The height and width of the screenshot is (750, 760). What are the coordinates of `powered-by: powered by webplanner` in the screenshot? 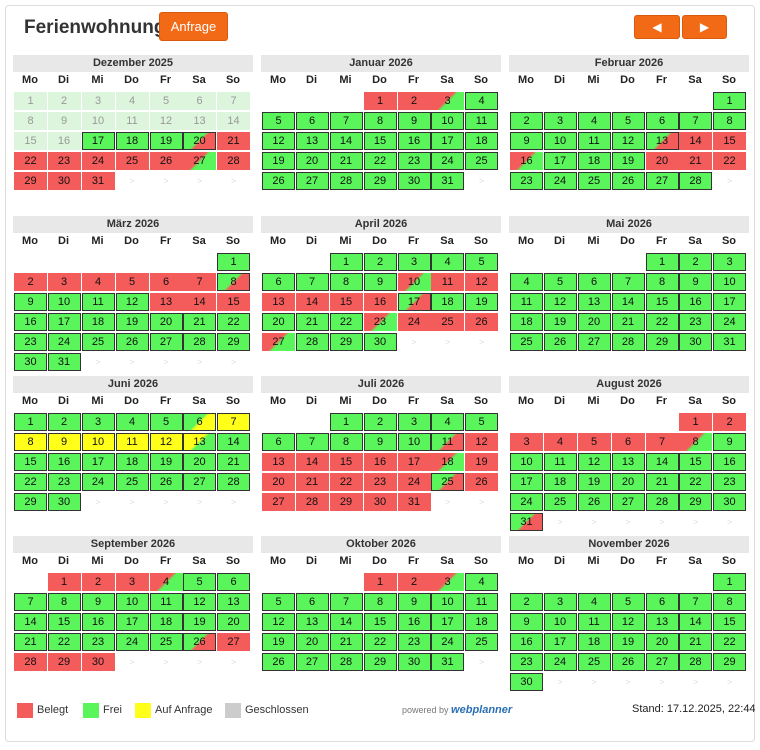 It's located at (457, 710).